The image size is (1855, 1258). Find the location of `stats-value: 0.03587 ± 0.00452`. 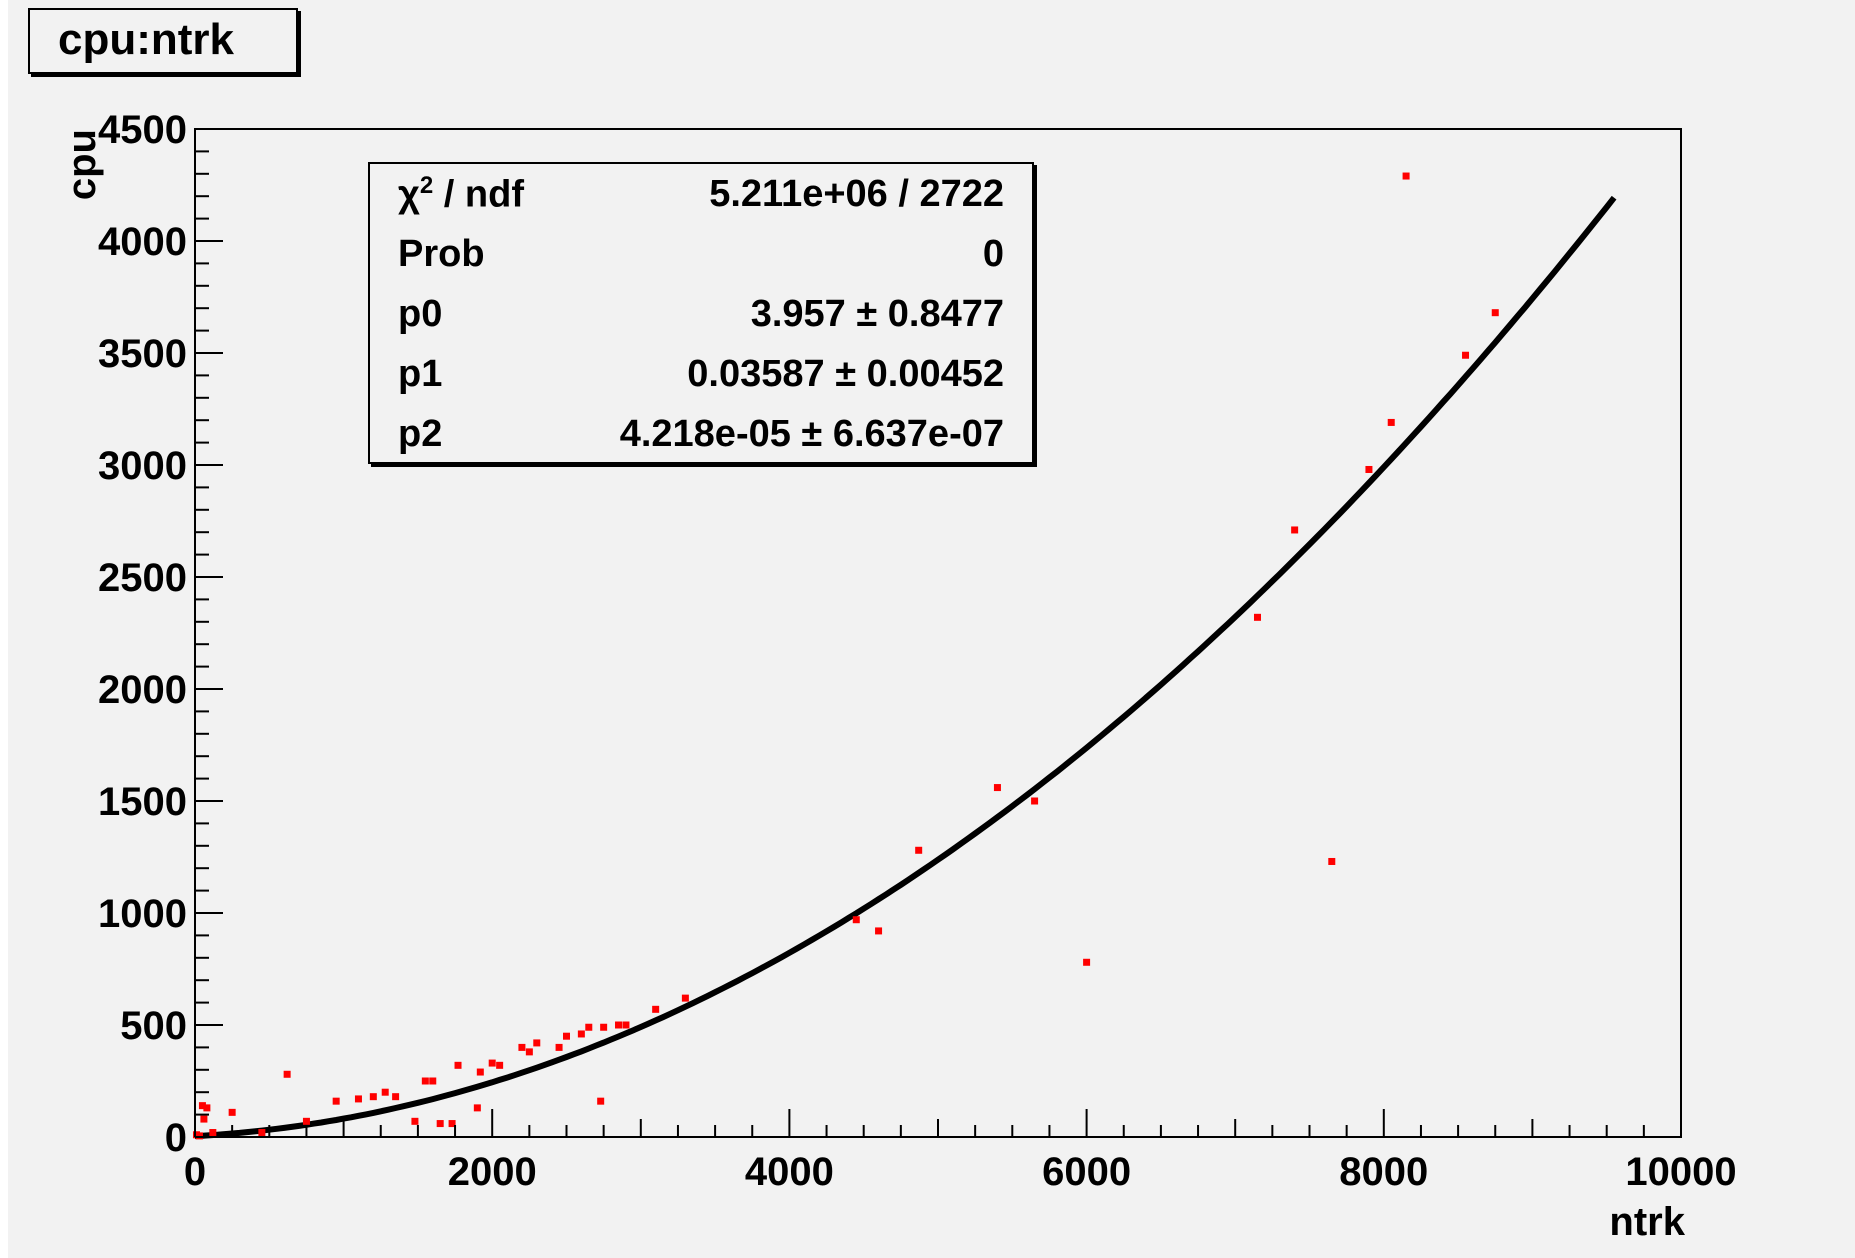

stats-value: 0.03587 ± 0.00452 is located at coordinates (845, 373).